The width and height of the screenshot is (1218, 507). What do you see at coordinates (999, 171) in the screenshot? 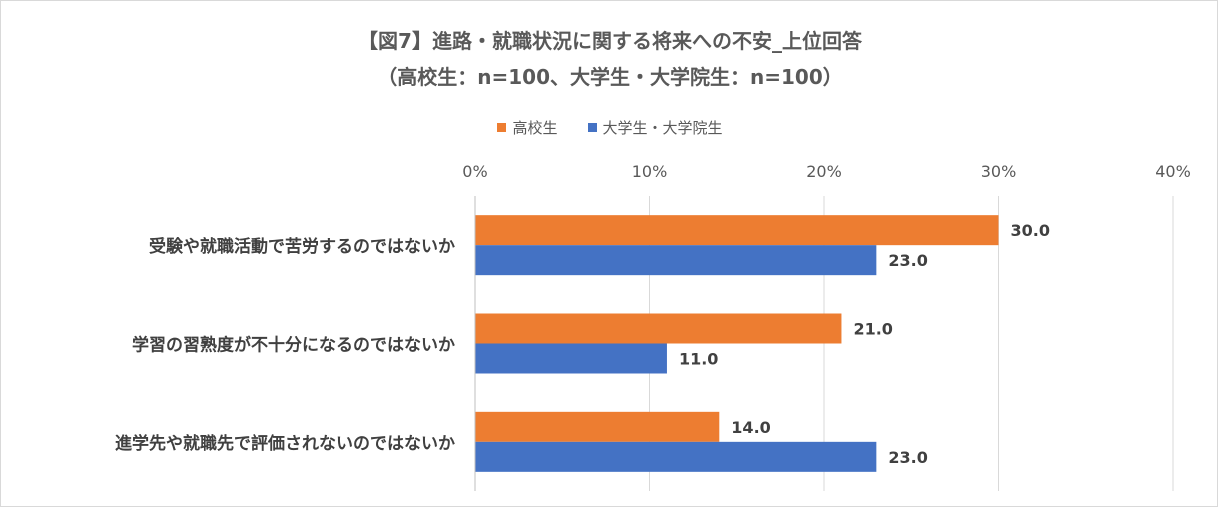
I see `x-tick-label: 30%` at bounding box center [999, 171].